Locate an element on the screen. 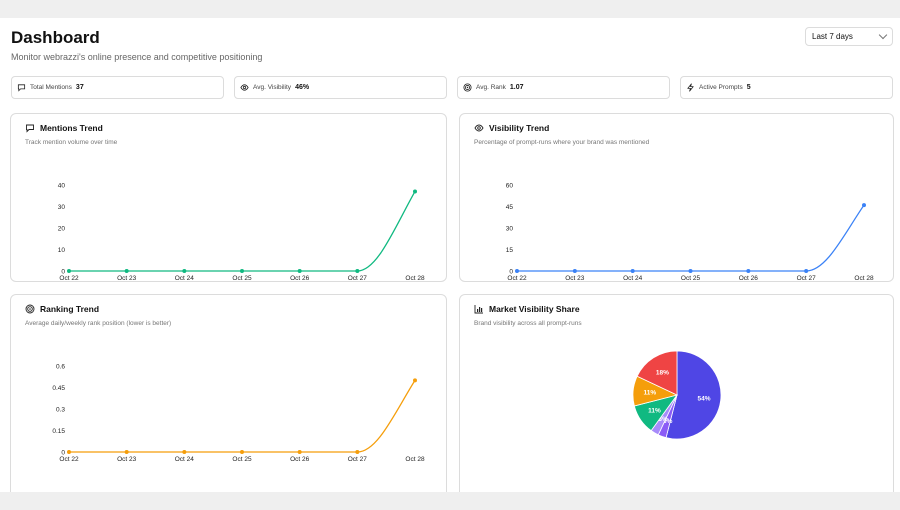  y-tick-label: 20 is located at coordinates (62, 228).